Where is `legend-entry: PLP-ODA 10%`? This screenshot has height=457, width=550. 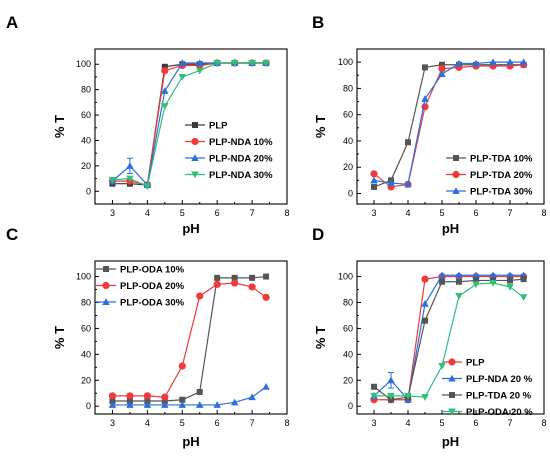 legend-entry: PLP-ODA 10% is located at coordinates (140, 270).